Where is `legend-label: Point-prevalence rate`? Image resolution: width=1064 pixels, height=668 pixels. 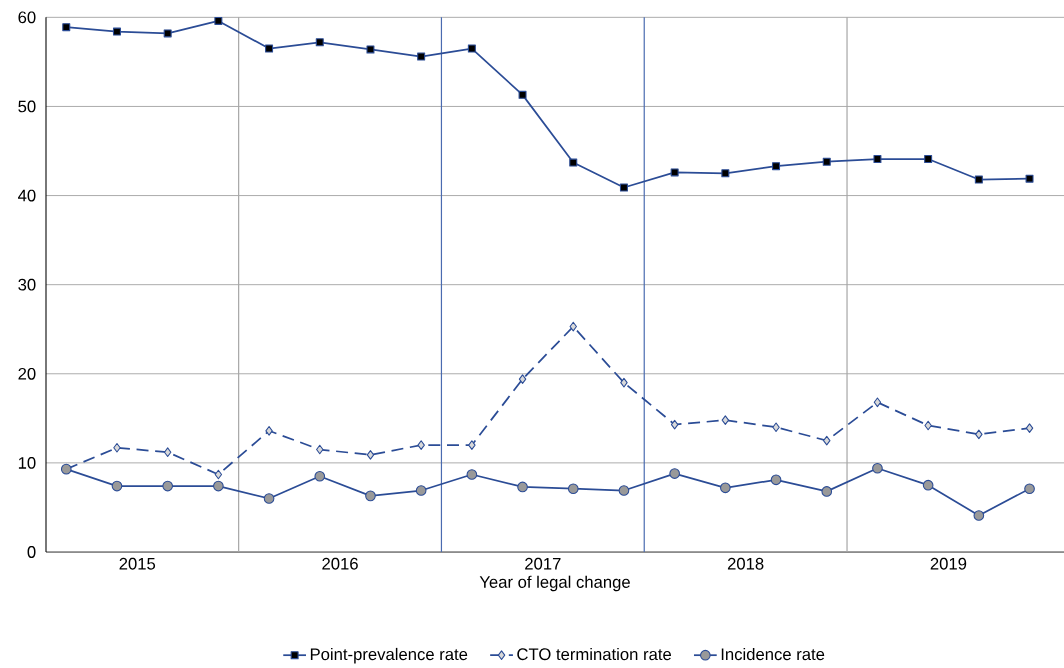 legend-label: Point-prevalence rate is located at coordinates (389, 655).